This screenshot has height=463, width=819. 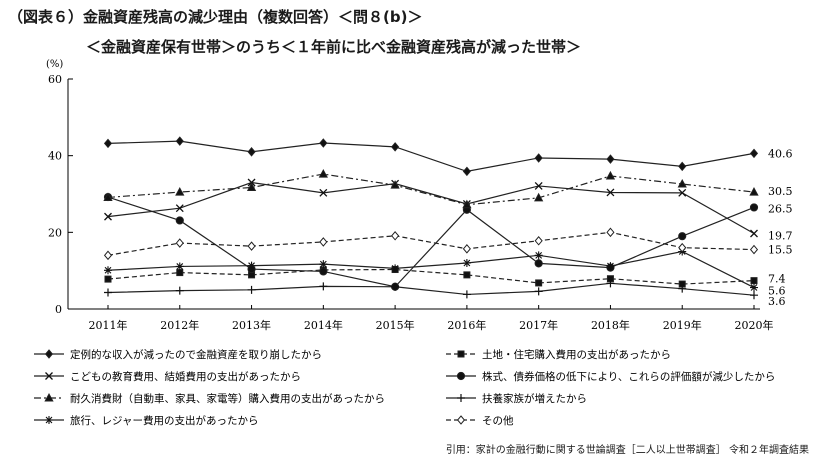 What do you see at coordinates (55, 79) in the screenshot?
I see `y-tick-label: 60` at bounding box center [55, 79].